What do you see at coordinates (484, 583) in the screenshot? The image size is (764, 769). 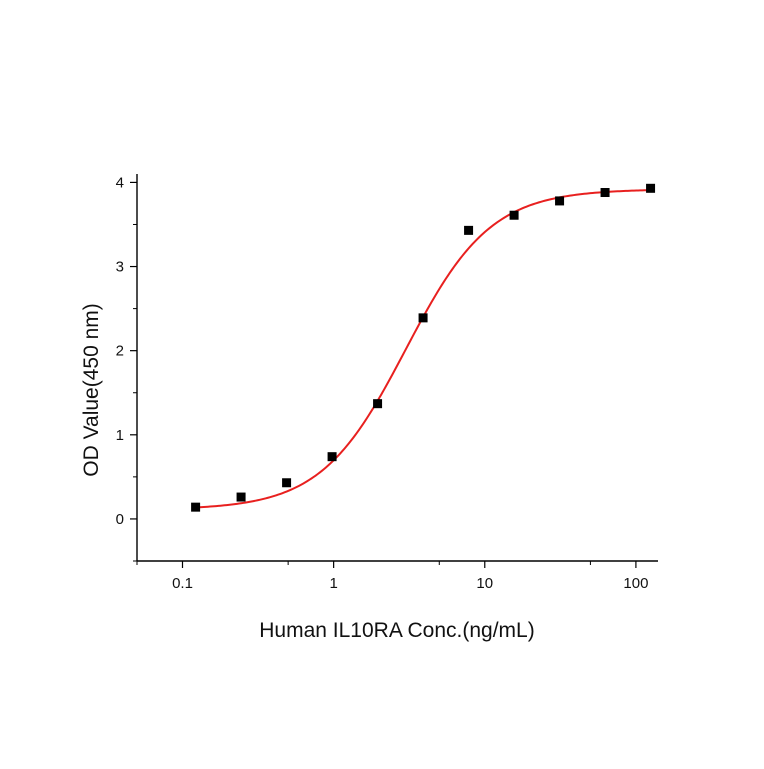 I see `x-tick-label: 10` at bounding box center [484, 583].